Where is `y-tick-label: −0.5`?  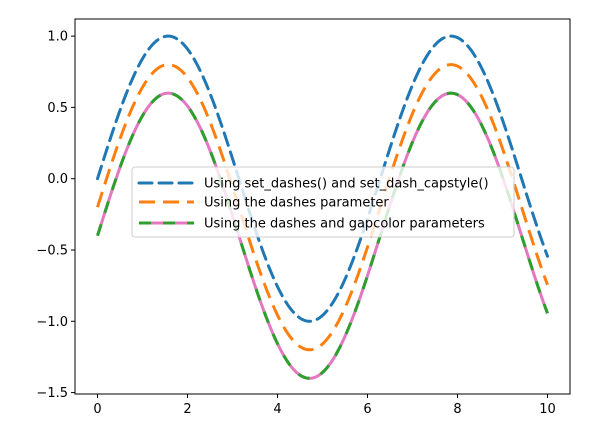
y-tick-label: −0.5 is located at coordinates (52, 250).